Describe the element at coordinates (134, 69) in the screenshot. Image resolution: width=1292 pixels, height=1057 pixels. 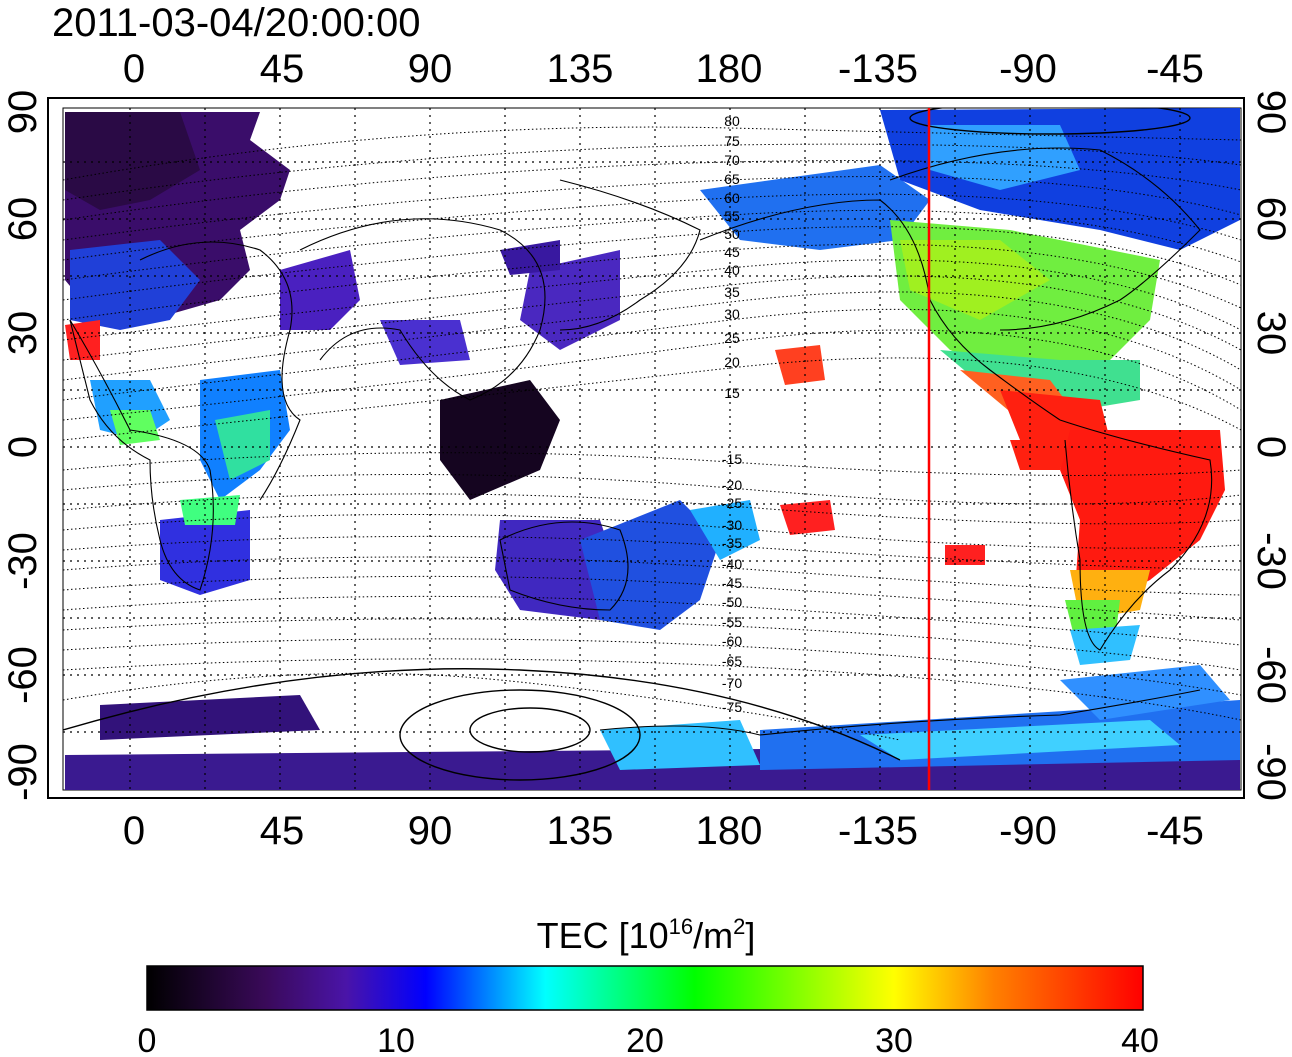
I see `top-lon-label: 0` at that location.